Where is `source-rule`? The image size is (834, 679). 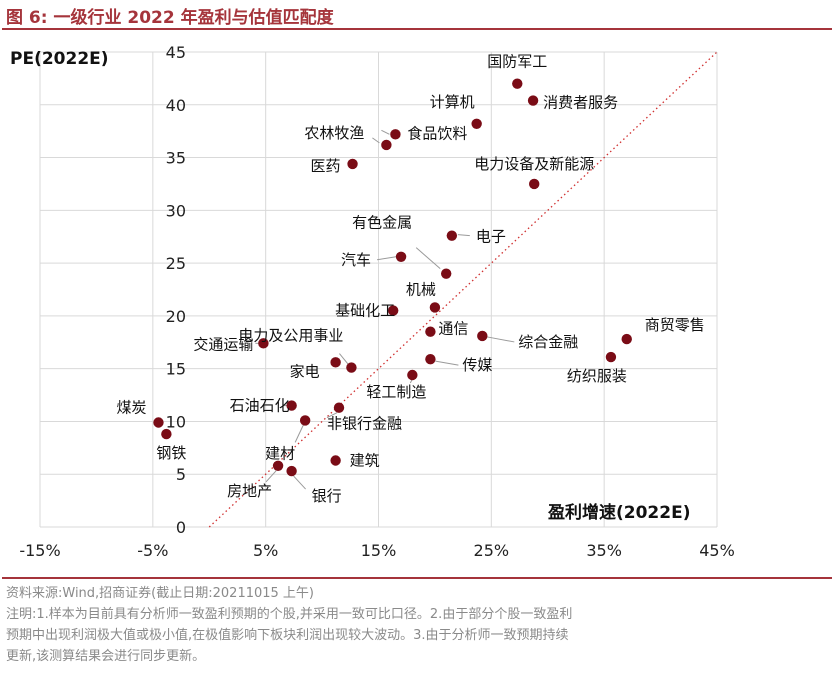 source-rule is located at coordinates (417, 578).